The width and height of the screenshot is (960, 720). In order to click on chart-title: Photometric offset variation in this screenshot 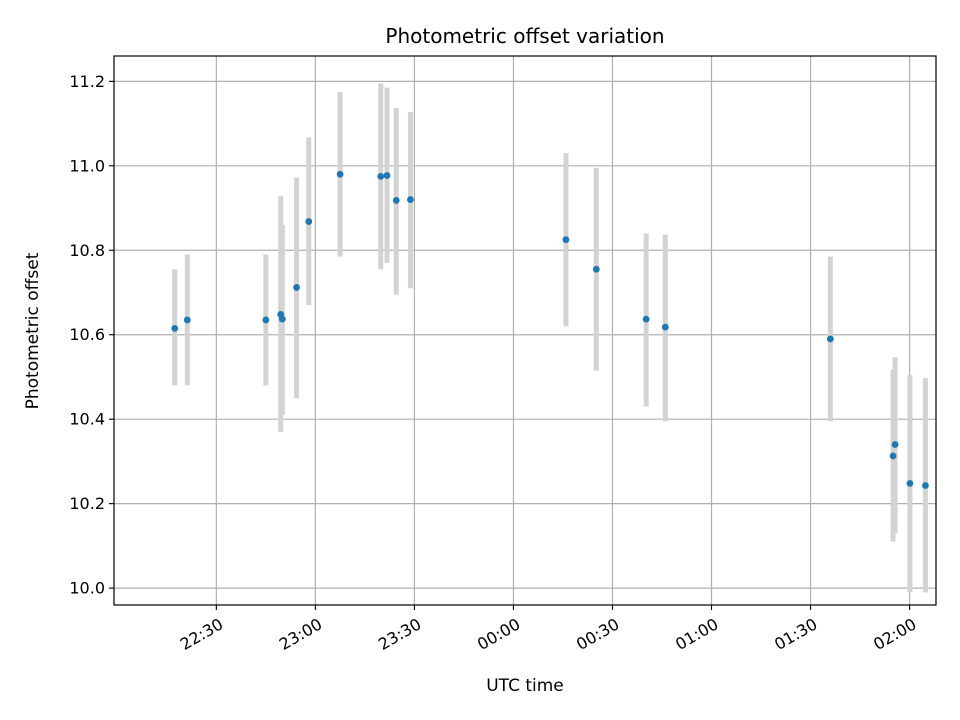, I will do `click(524, 36)`.